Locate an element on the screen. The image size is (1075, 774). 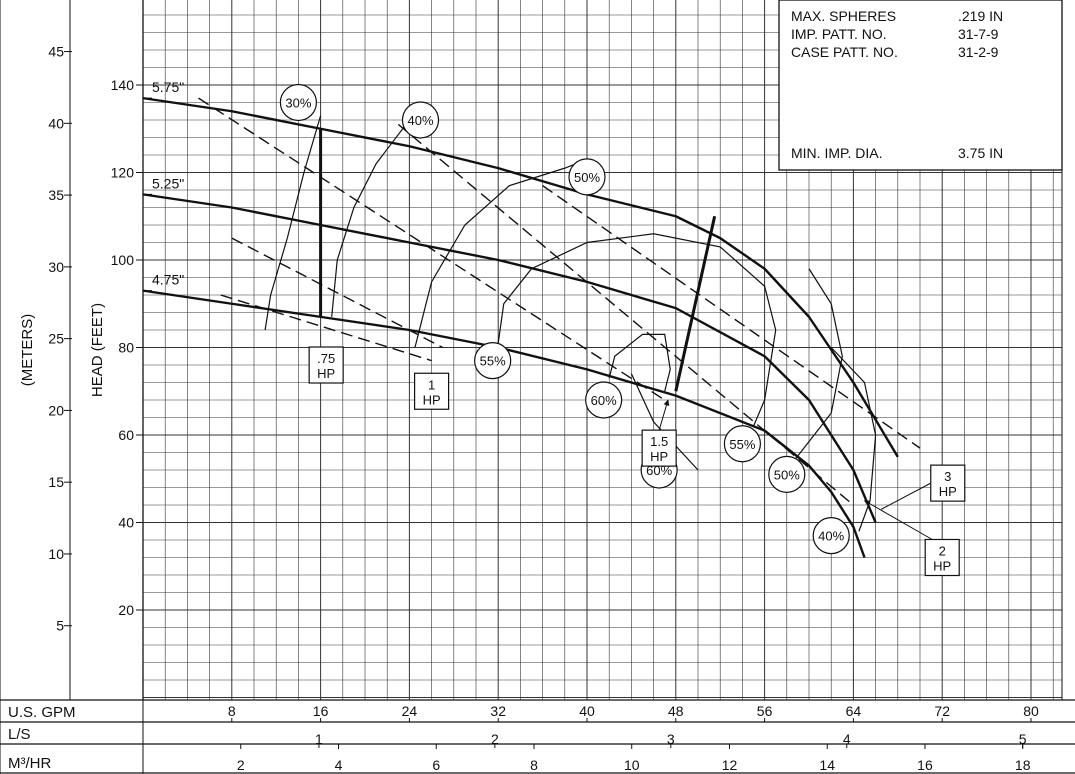
y-tick-label-meters: 5 is located at coordinates (60, 626).